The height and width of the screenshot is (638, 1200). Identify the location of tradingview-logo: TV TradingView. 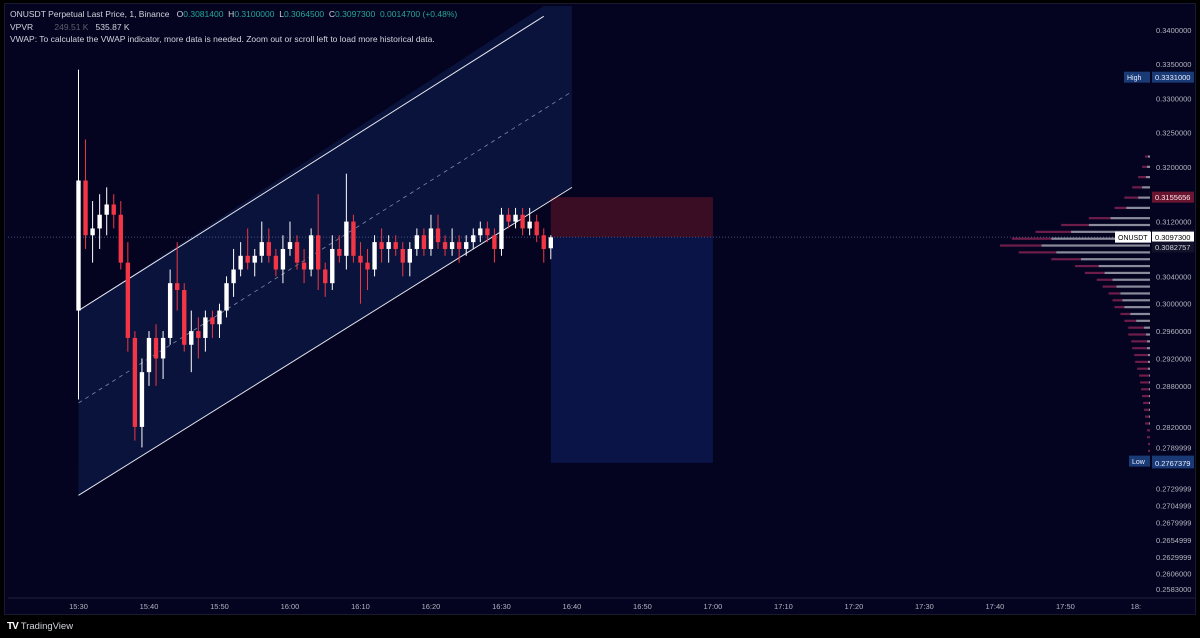
(40, 626).